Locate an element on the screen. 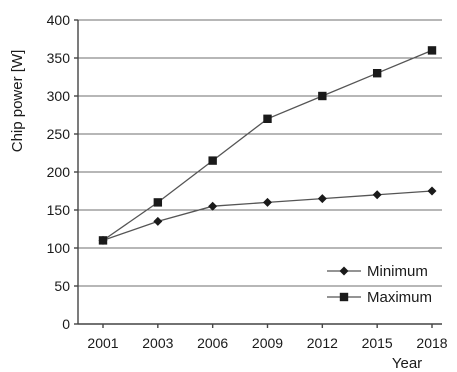 This screenshot has width=457, height=372. x-axis-label: Year is located at coordinates (407, 363).